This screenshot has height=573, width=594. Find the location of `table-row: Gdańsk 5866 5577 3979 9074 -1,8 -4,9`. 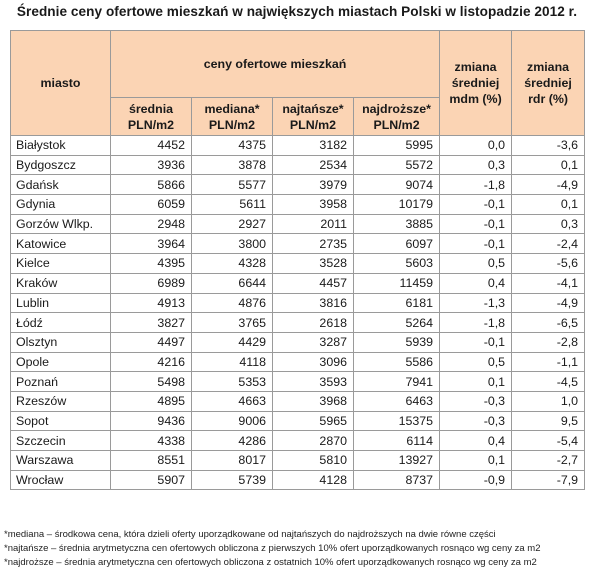

table-row: Gdańsk 5866 5577 3979 9074 -1,8 -4,9 is located at coordinates (298, 185).